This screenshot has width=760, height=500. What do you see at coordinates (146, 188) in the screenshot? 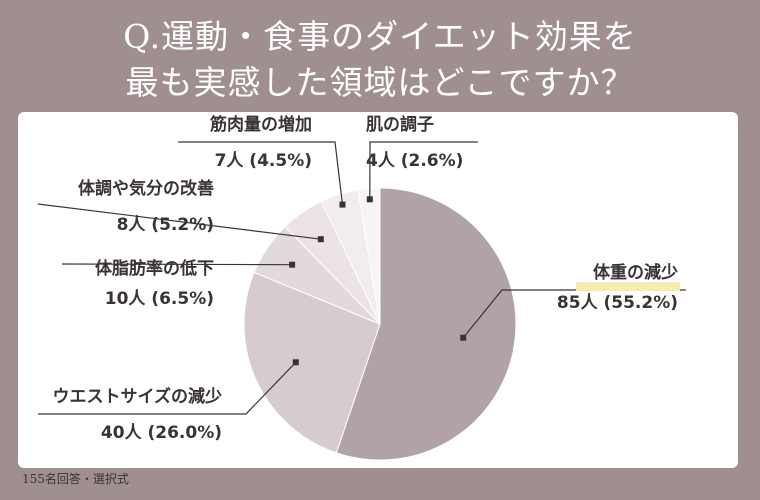
I see `slice-label: 体調や気分の改善` at bounding box center [146, 188].